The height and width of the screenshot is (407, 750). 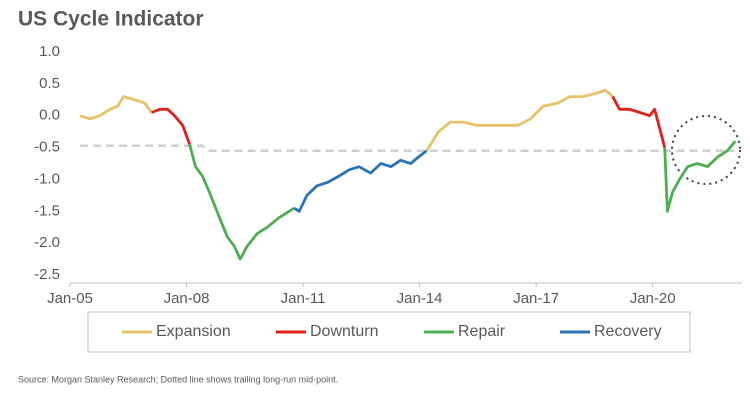 What do you see at coordinates (111, 19) in the screenshot?
I see `chart-title: US Cycle Indicator` at bounding box center [111, 19].